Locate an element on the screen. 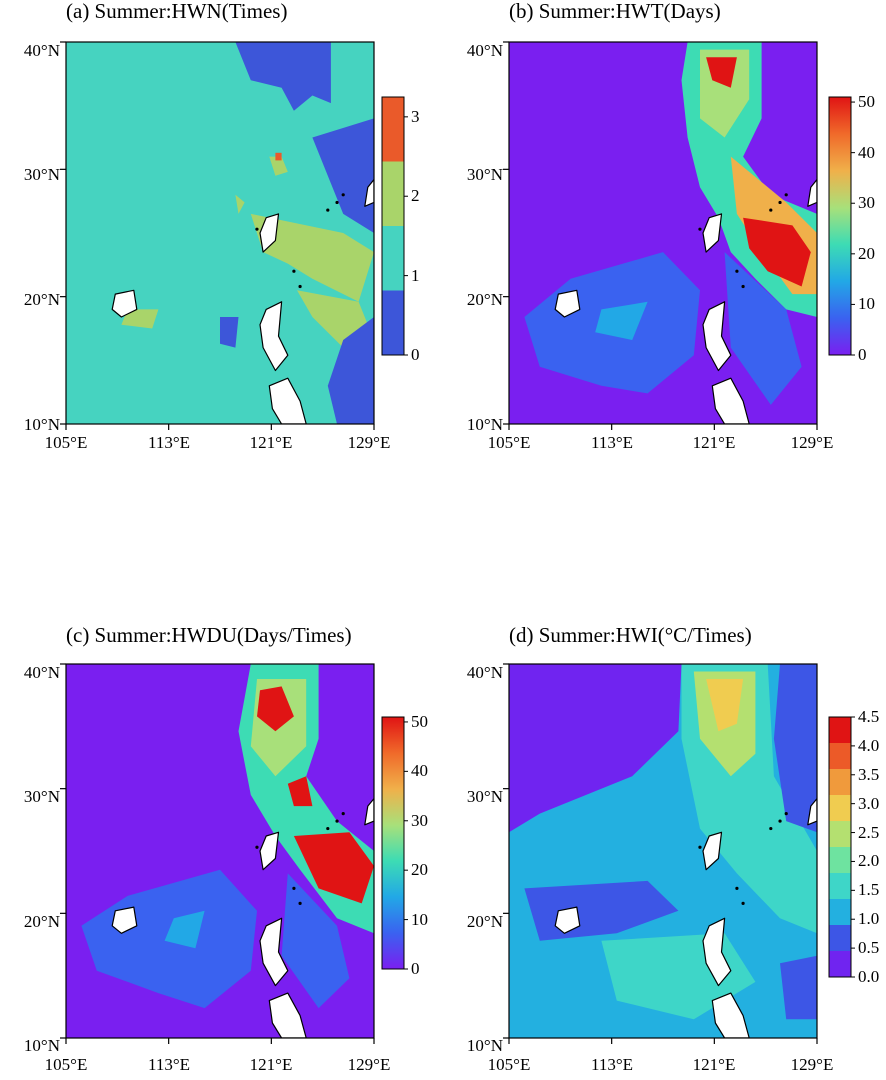 The width and height of the screenshot is (886, 1080). colorbar-label: 2.0 is located at coordinates (869, 861).